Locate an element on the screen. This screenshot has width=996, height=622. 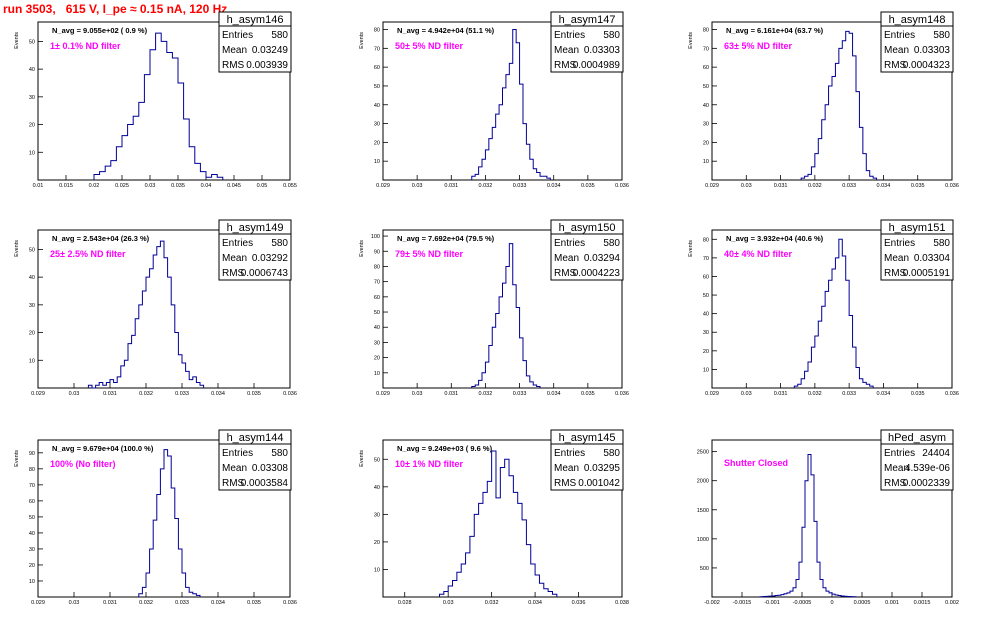
n-avg-annotation: N_avg = 9.055e+02 ( 0.9 %) is located at coordinates (100, 30).